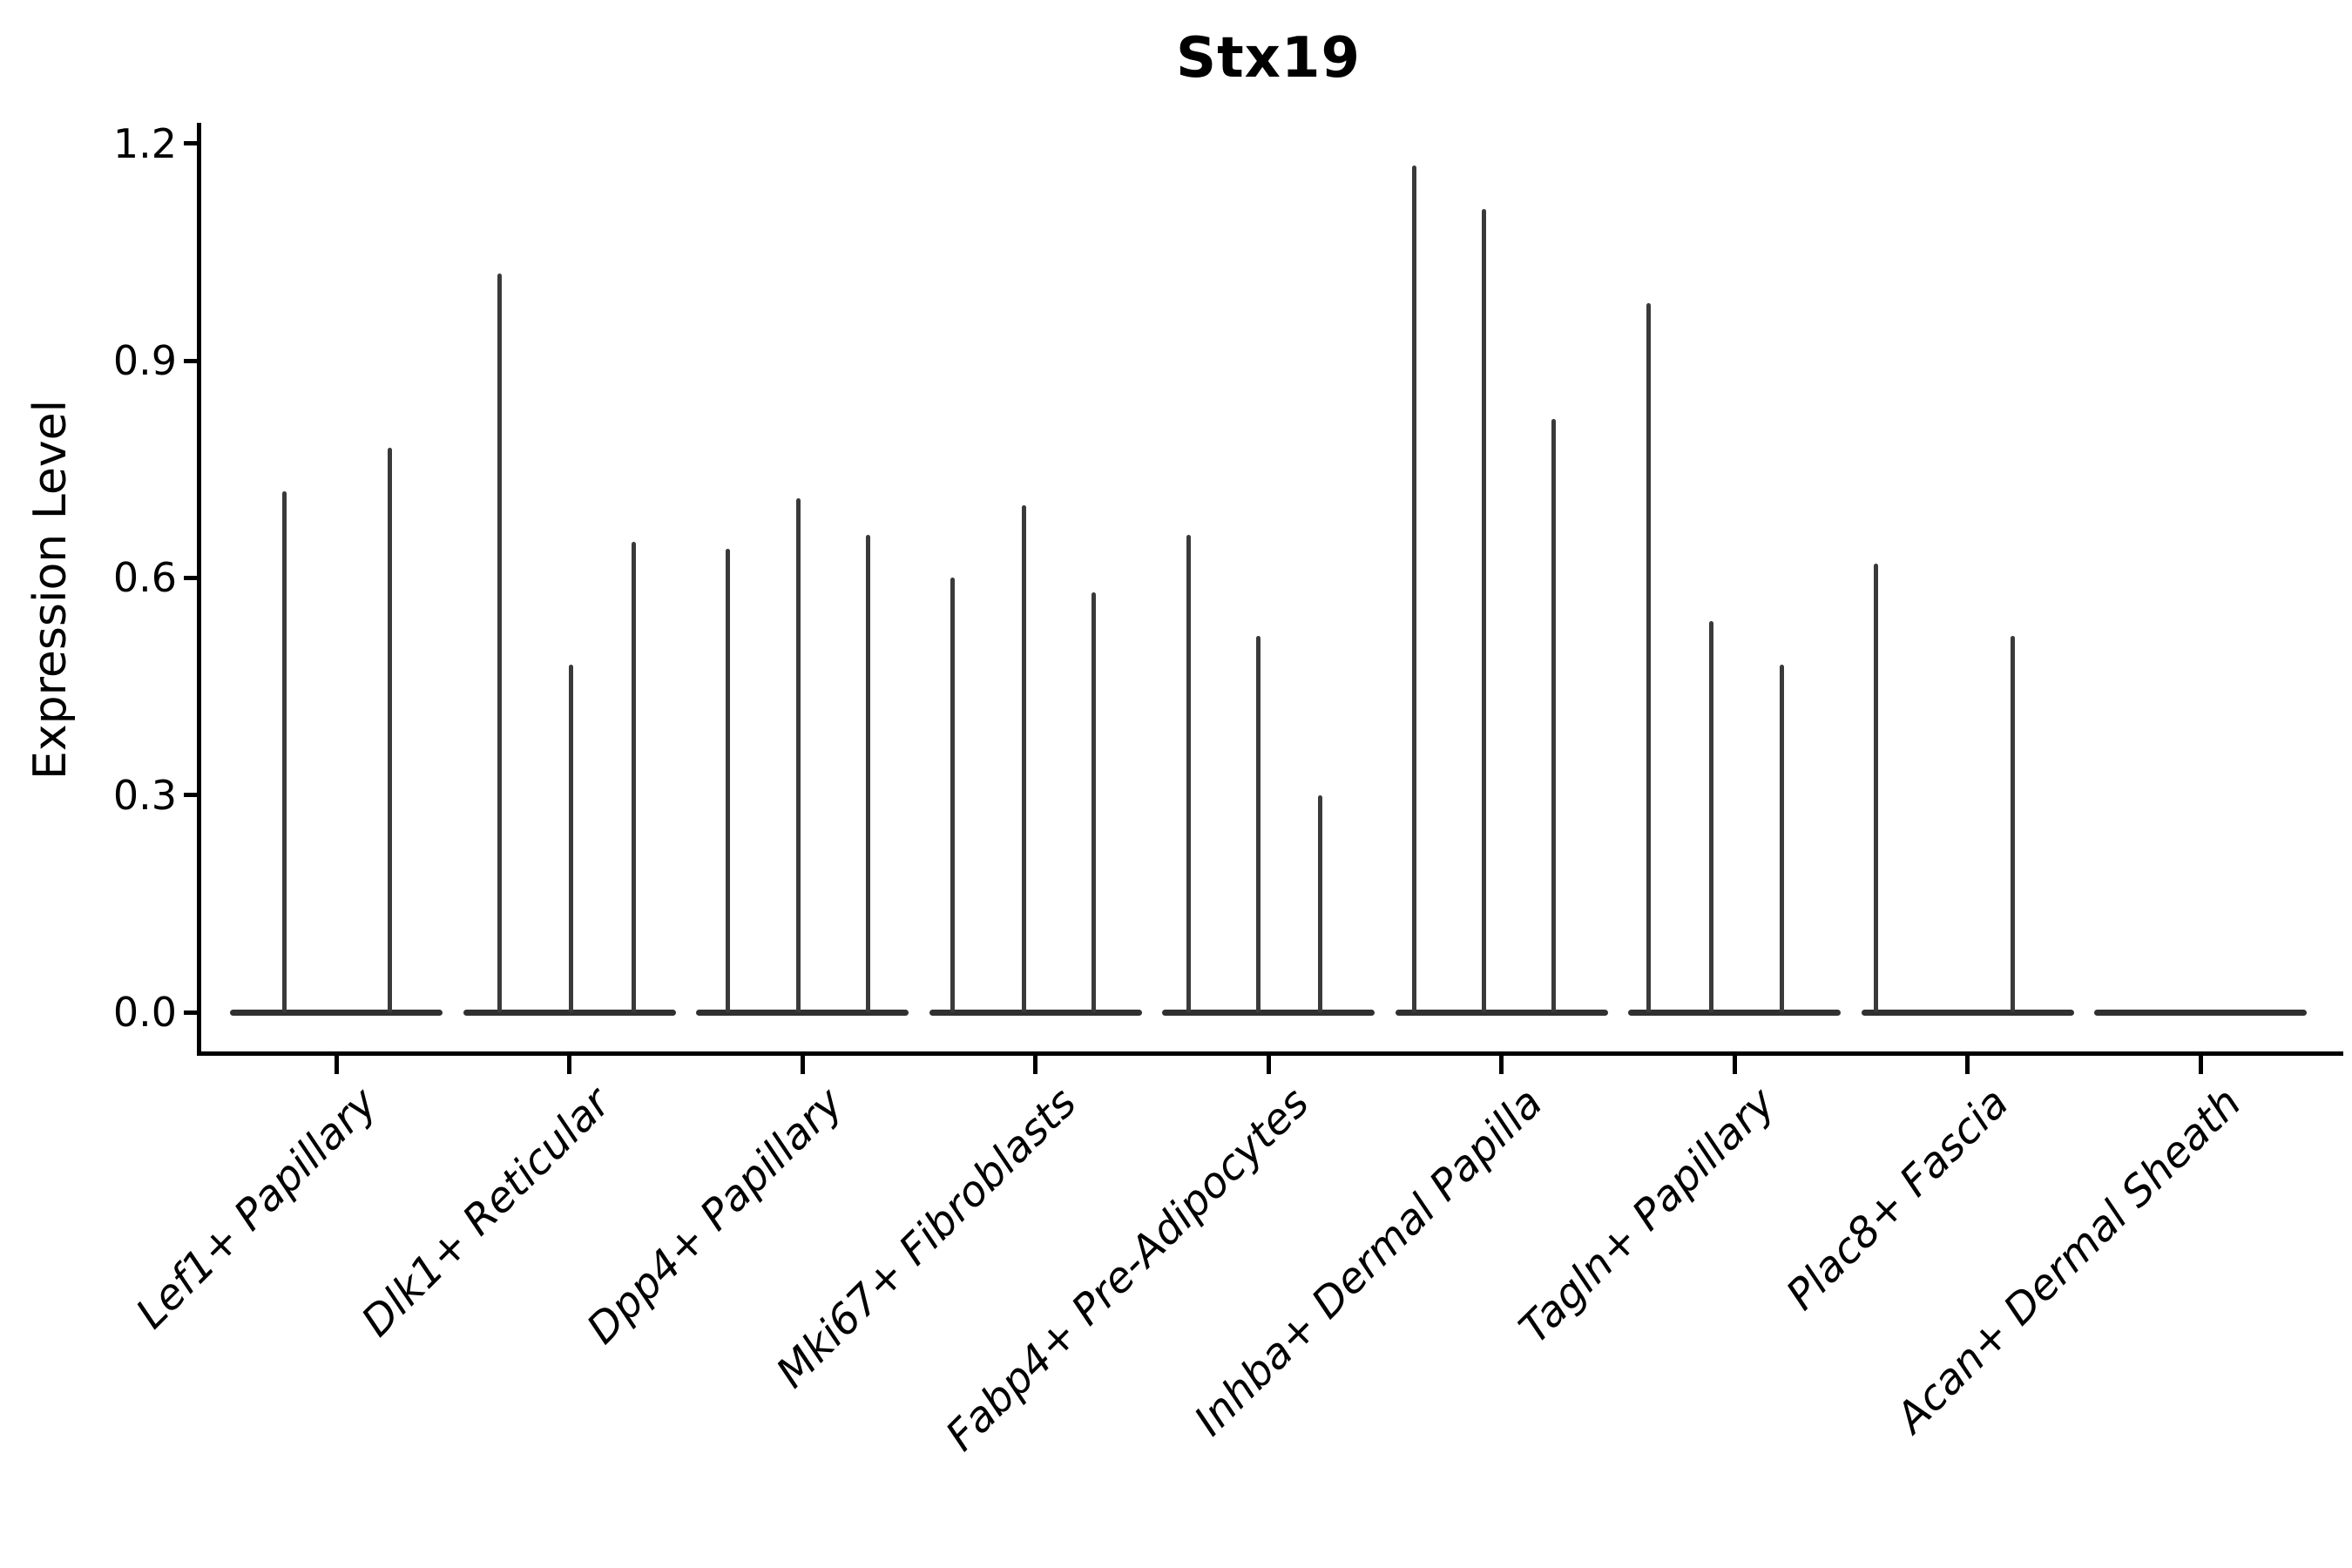 The image size is (2352, 1568). What do you see at coordinates (145, 1013) in the screenshot?
I see `y-tick-label: 0.0` at bounding box center [145, 1013].